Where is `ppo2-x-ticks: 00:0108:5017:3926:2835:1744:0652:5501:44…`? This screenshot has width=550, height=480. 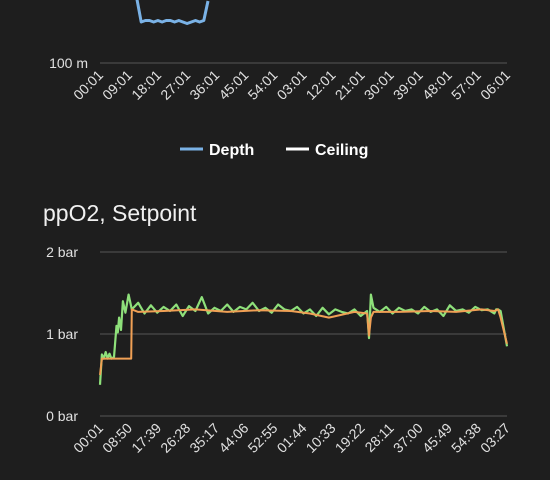
ppo2-x-ticks: 00:0108:5017:3926:2835:1744:0652:5501:44… is located at coordinates (291, 438).